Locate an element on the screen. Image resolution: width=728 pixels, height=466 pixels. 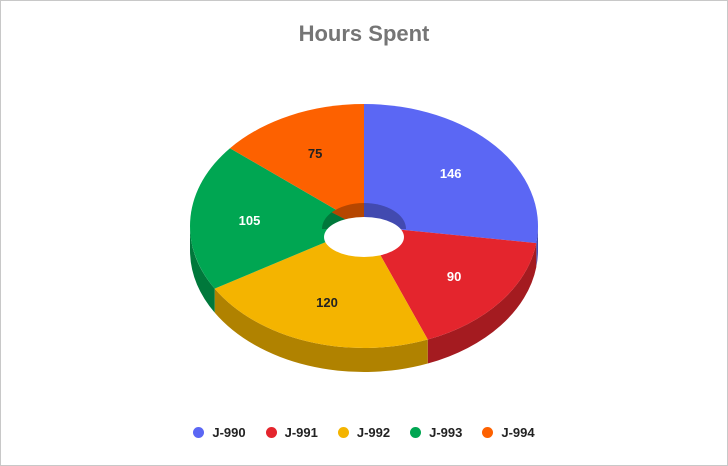
data-label-j-991: 90 is located at coordinates (454, 276).